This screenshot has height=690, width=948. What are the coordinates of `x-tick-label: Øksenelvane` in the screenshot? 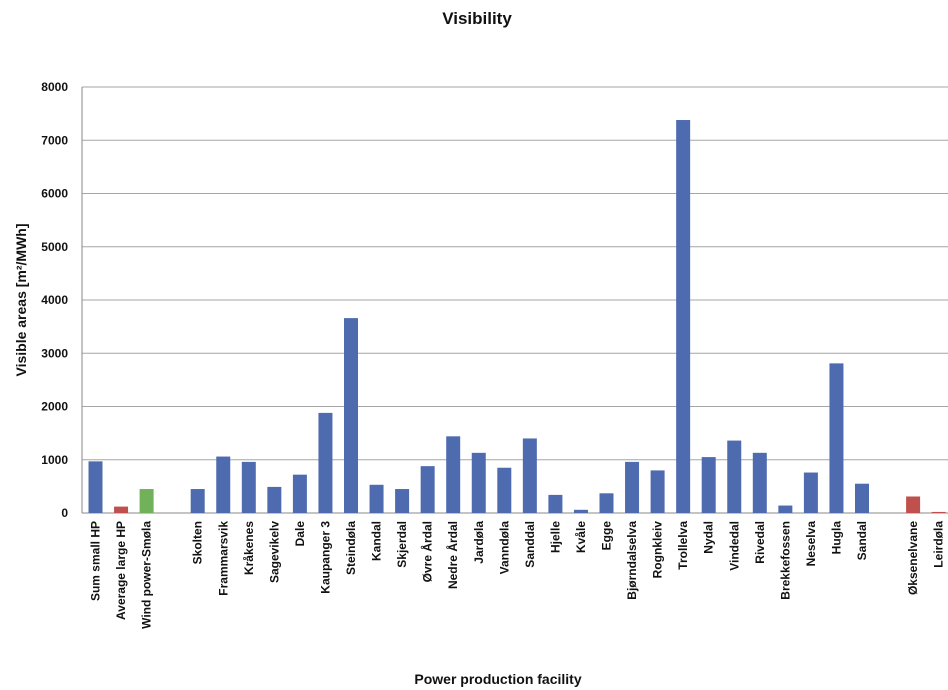 It's located at (913, 558).